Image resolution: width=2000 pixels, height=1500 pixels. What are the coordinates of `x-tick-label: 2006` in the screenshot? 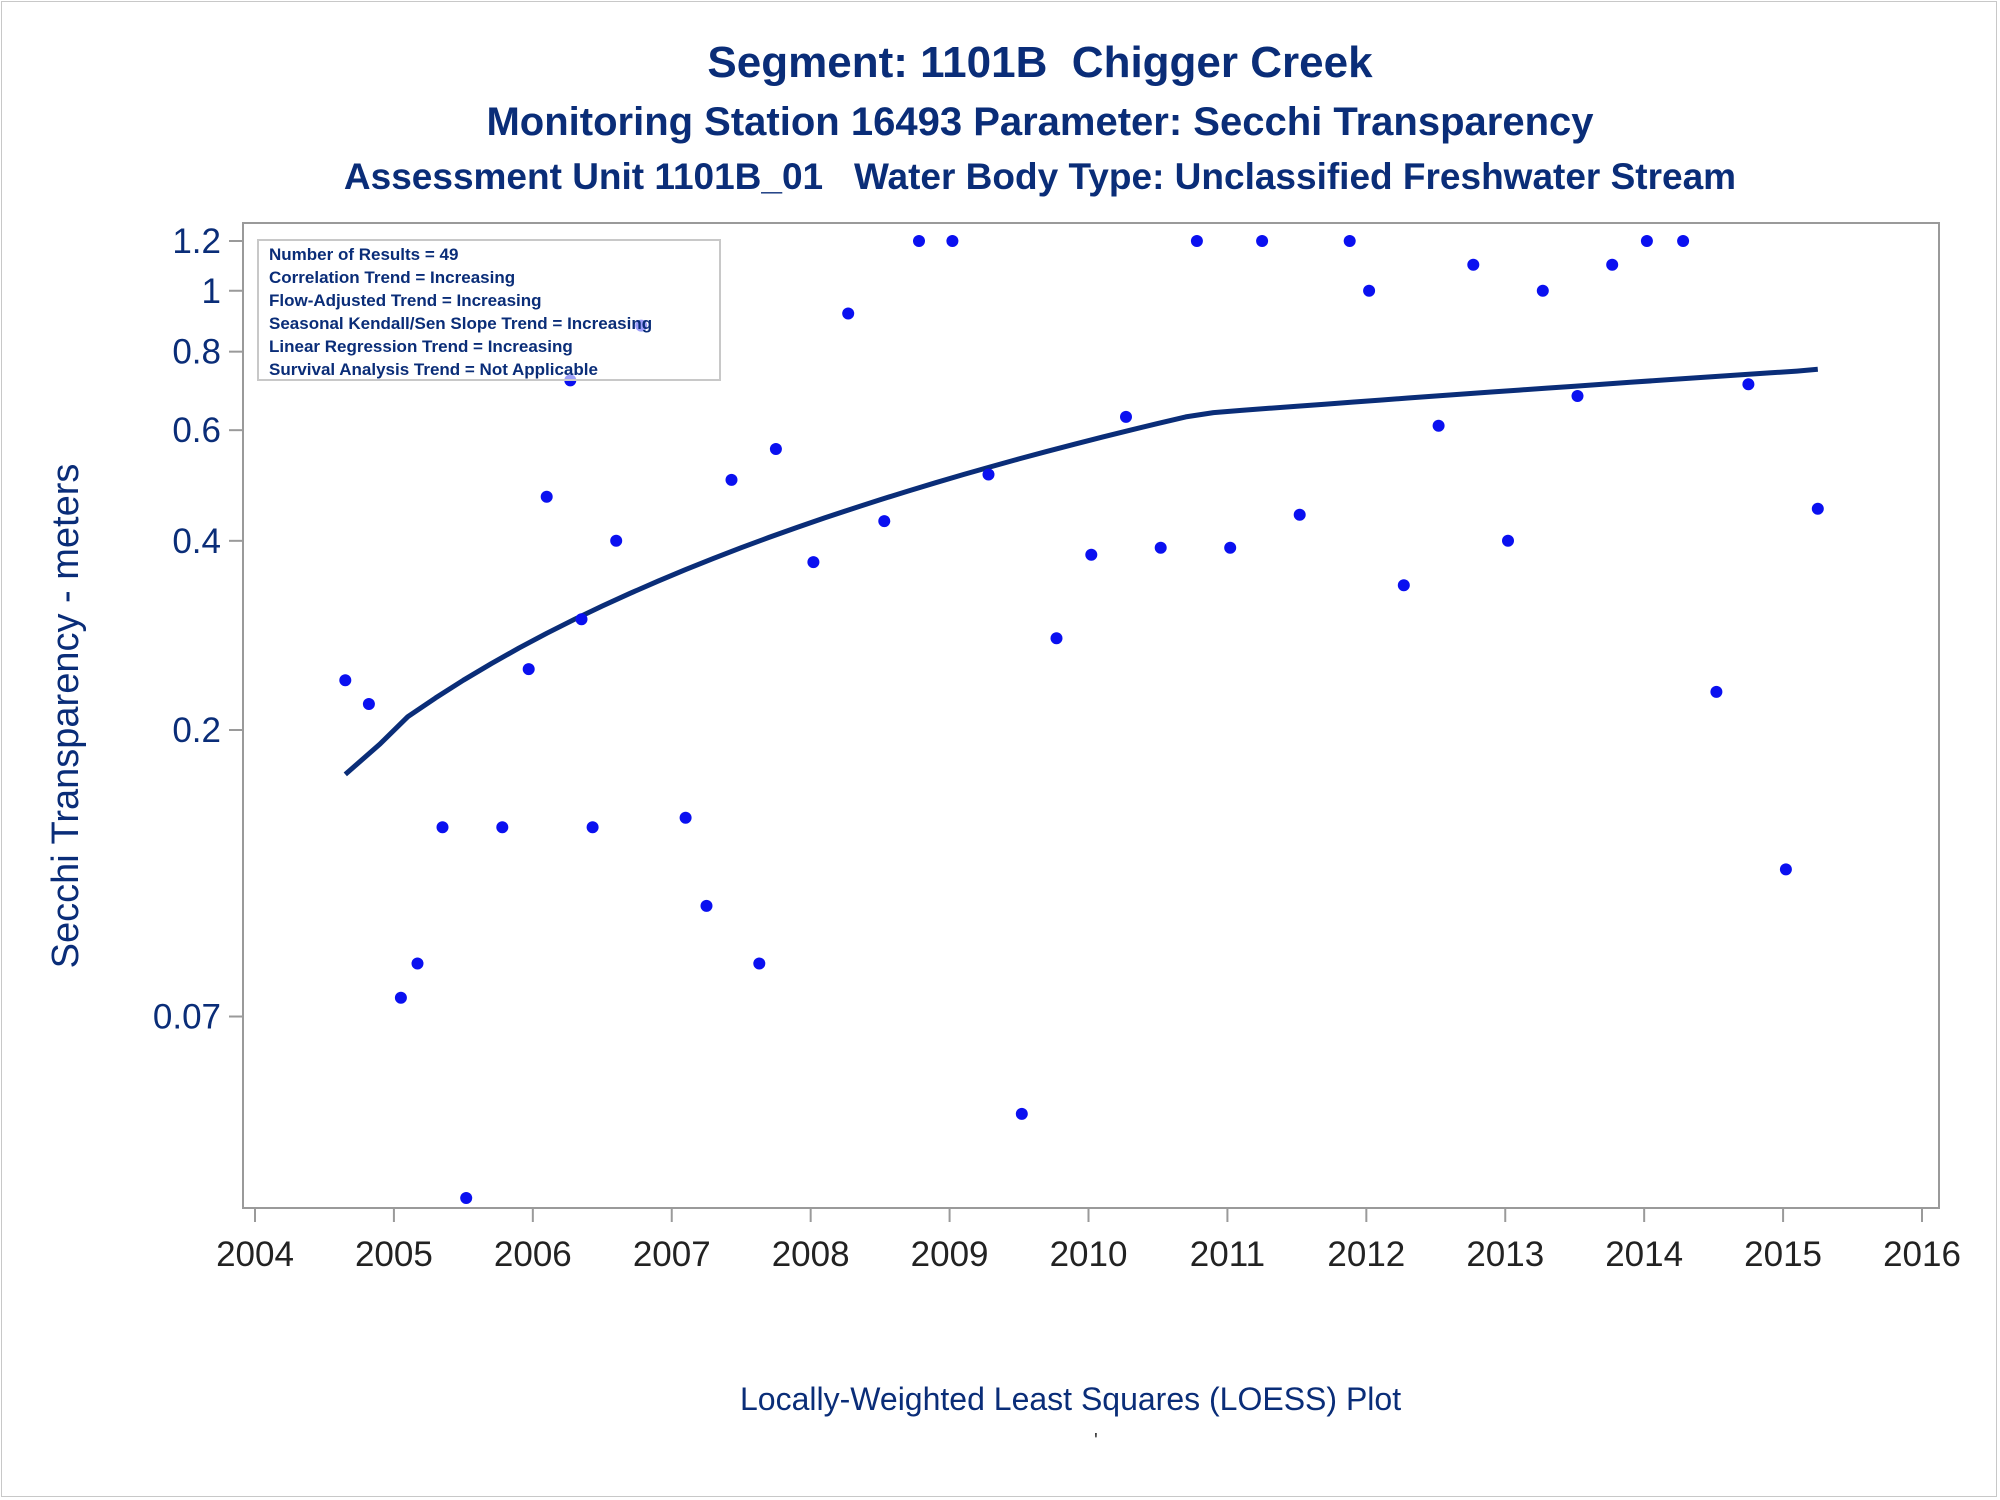 It's located at (533, 1254).